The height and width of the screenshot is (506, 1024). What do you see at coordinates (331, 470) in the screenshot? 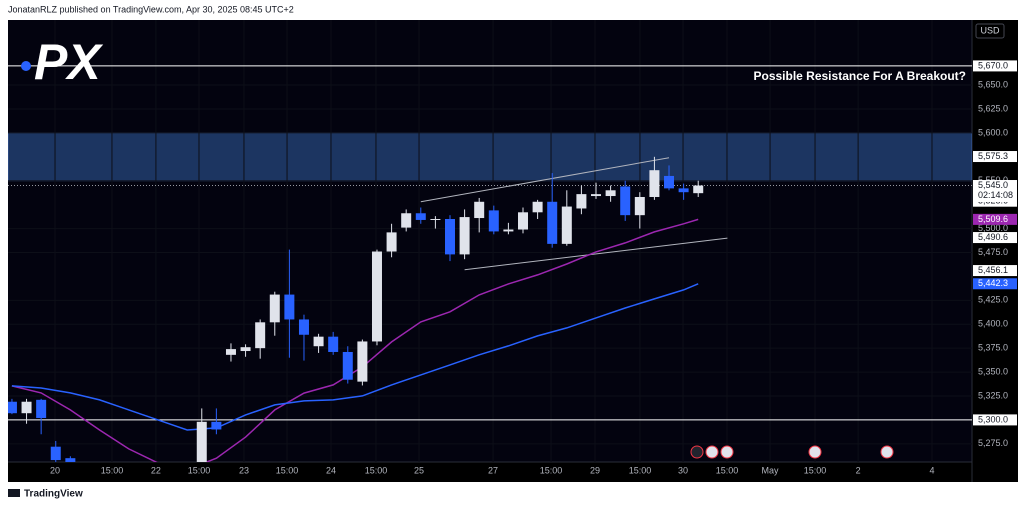
I see `x-tick-label: 24` at bounding box center [331, 470].